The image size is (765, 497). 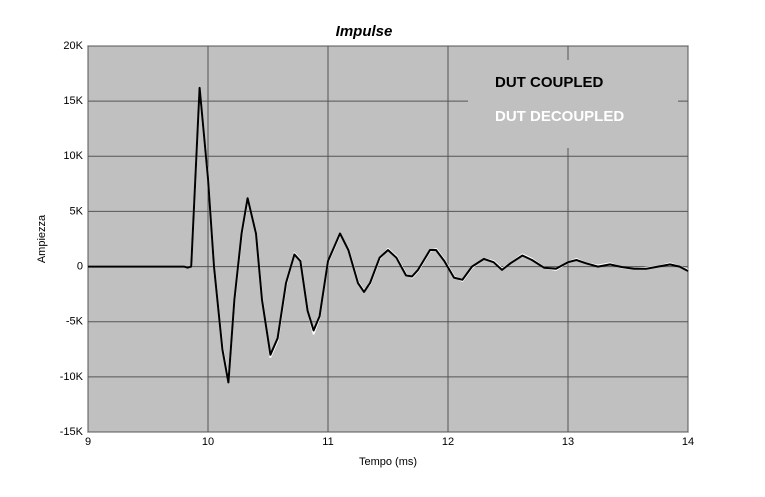 What do you see at coordinates (327, 442) in the screenshot?
I see `x-tick-label: 11` at bounding box center [327, 442].